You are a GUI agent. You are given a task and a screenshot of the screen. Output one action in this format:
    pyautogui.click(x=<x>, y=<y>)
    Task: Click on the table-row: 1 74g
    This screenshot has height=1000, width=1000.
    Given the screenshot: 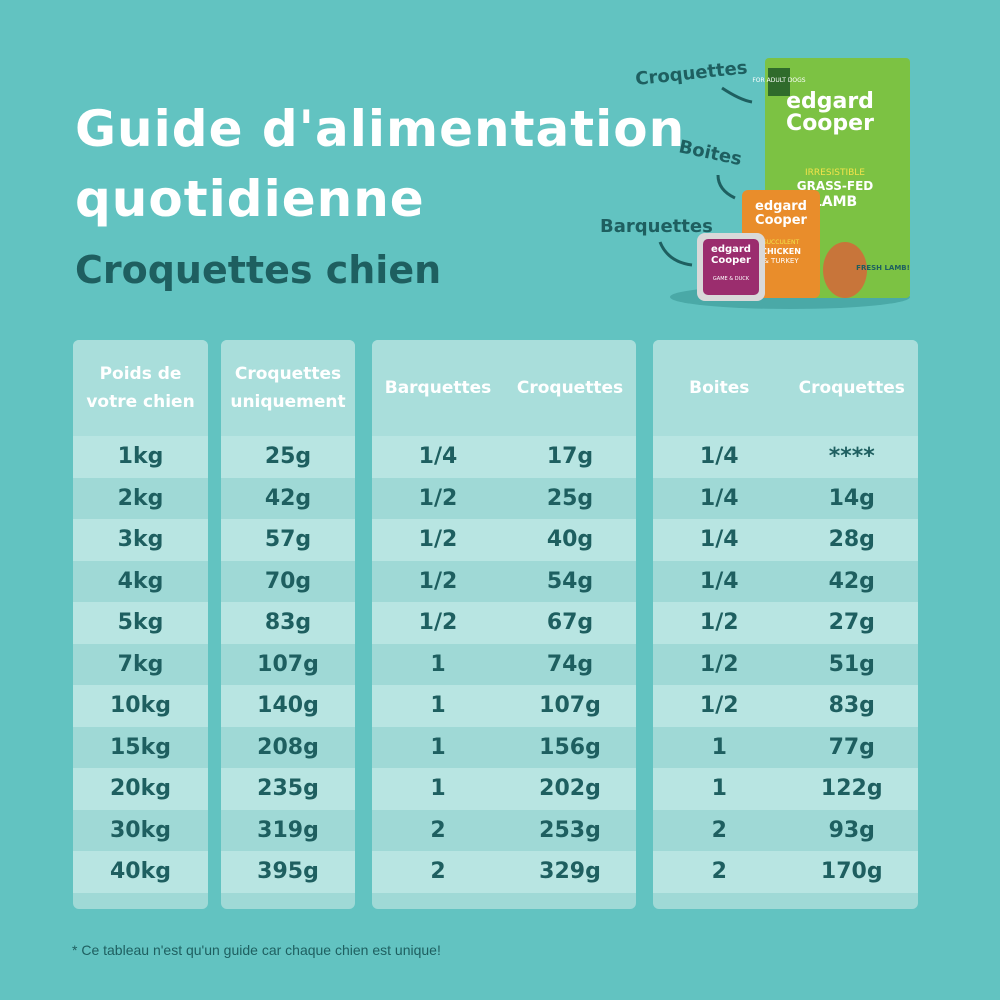 What is the action you would take?
    pyautogui.click(x=504, y=665)
    